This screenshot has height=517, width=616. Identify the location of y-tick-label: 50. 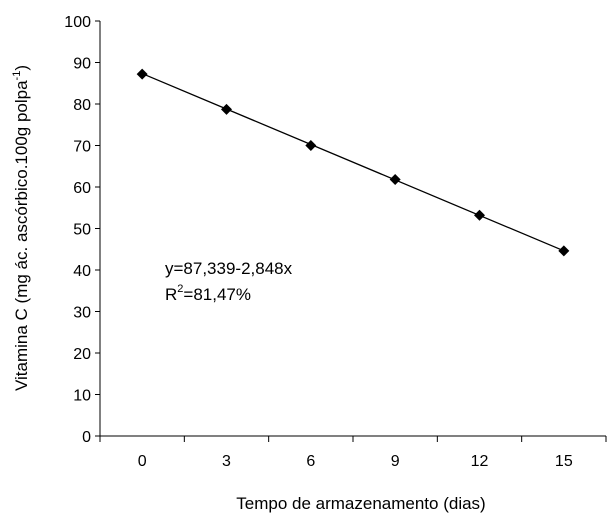
(82, 230).